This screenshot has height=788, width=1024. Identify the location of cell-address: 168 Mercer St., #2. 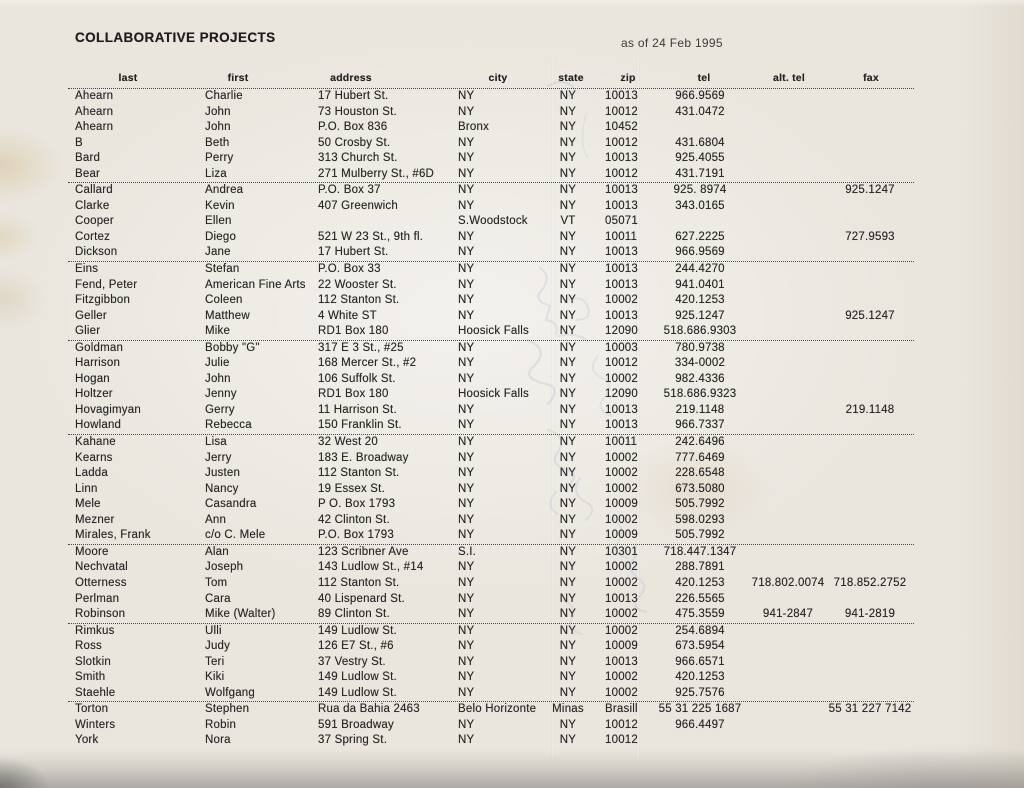
(367, 363).